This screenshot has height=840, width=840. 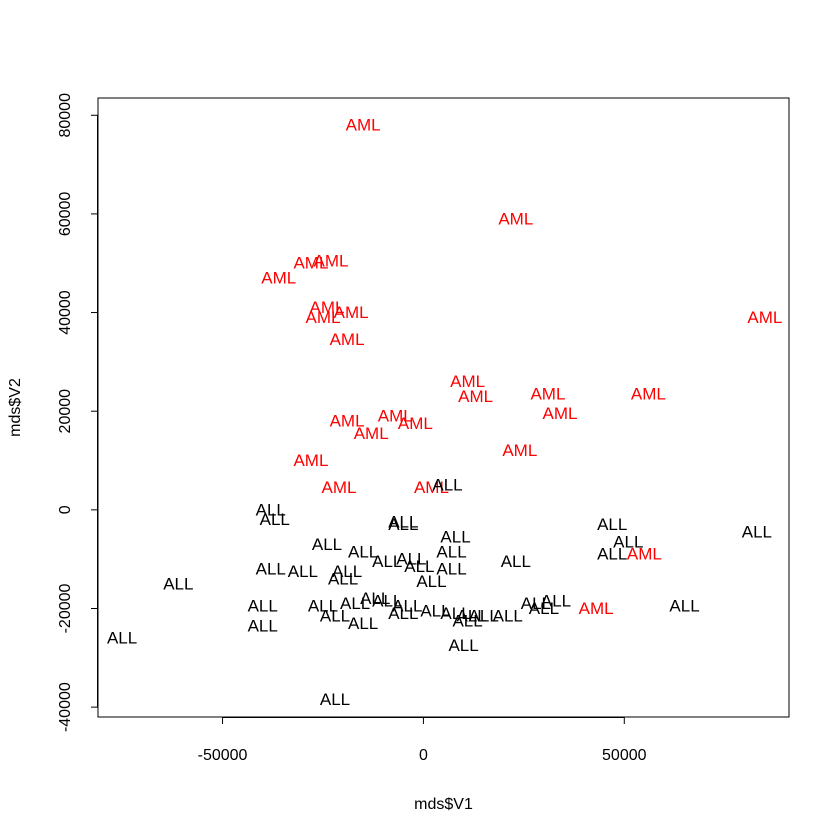 I want to click on x-tick-label: 0, so click(x=423, y=755).